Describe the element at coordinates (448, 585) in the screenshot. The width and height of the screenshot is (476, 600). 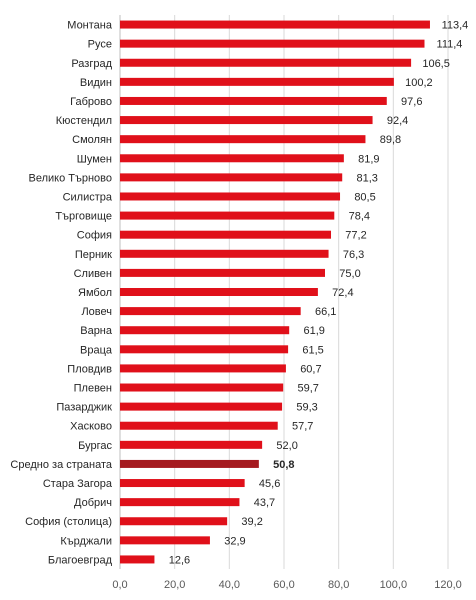
I see `x-tick-label-6: 120,0` at that location.